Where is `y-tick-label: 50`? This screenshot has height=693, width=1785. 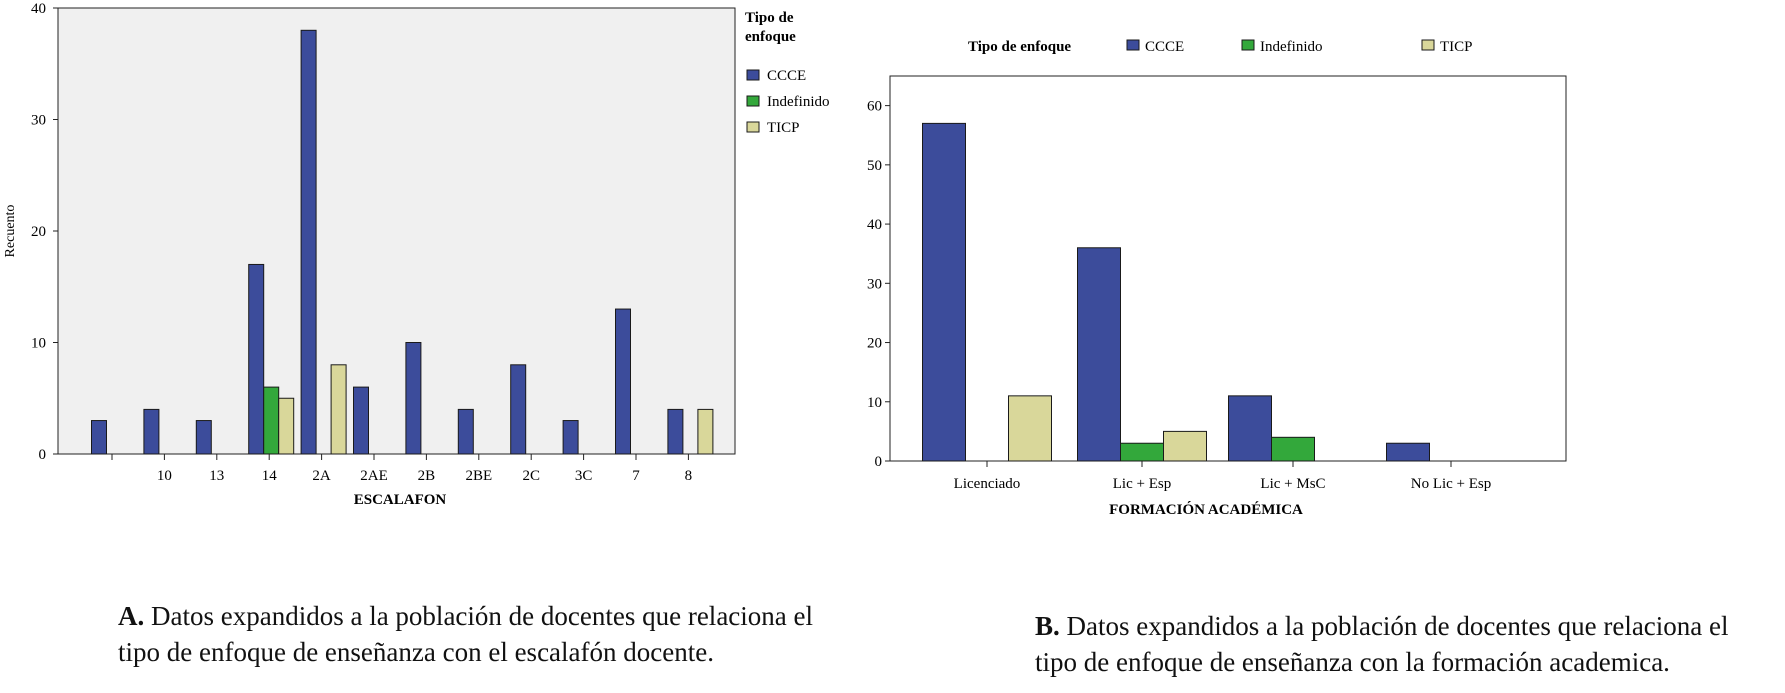 y-tick-label: 50 is located at coordinates (874, 166).